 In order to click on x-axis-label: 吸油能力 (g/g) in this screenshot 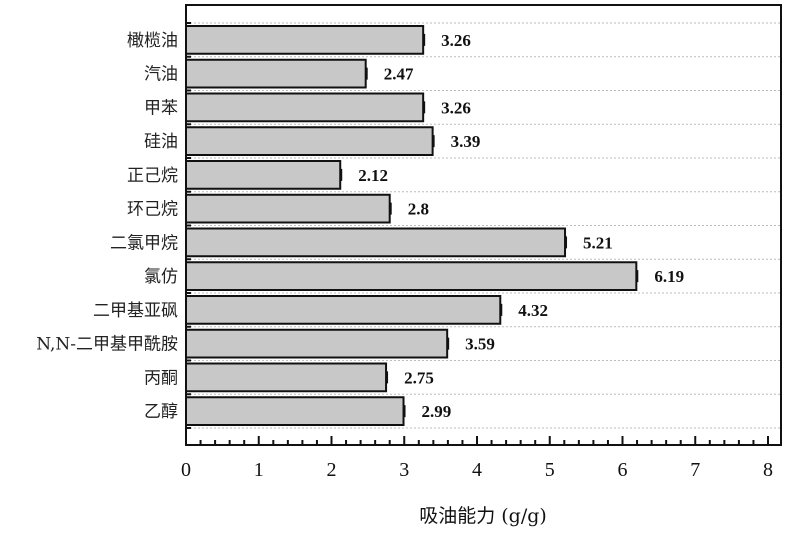, I will do `click(483, 516)`.